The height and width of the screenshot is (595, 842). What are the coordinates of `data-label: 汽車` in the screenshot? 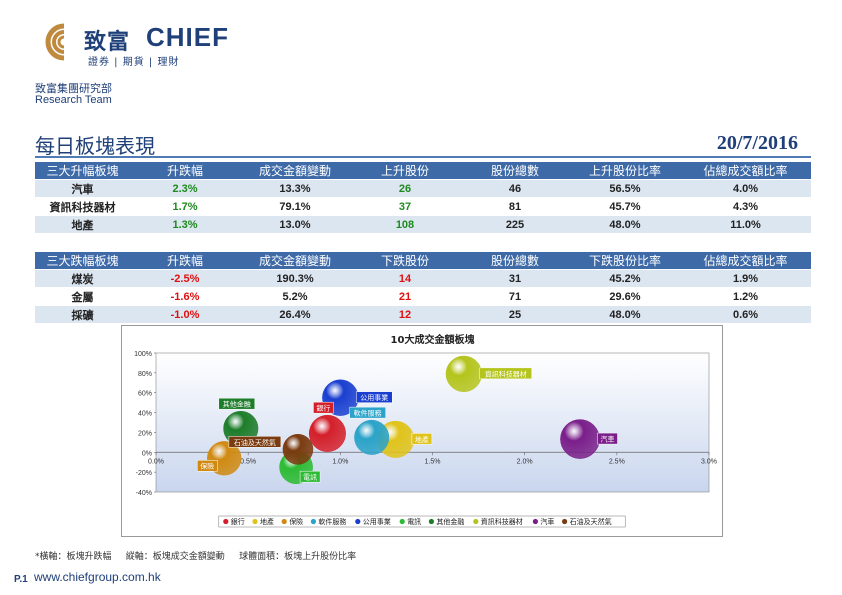 It's located at (608, 439).